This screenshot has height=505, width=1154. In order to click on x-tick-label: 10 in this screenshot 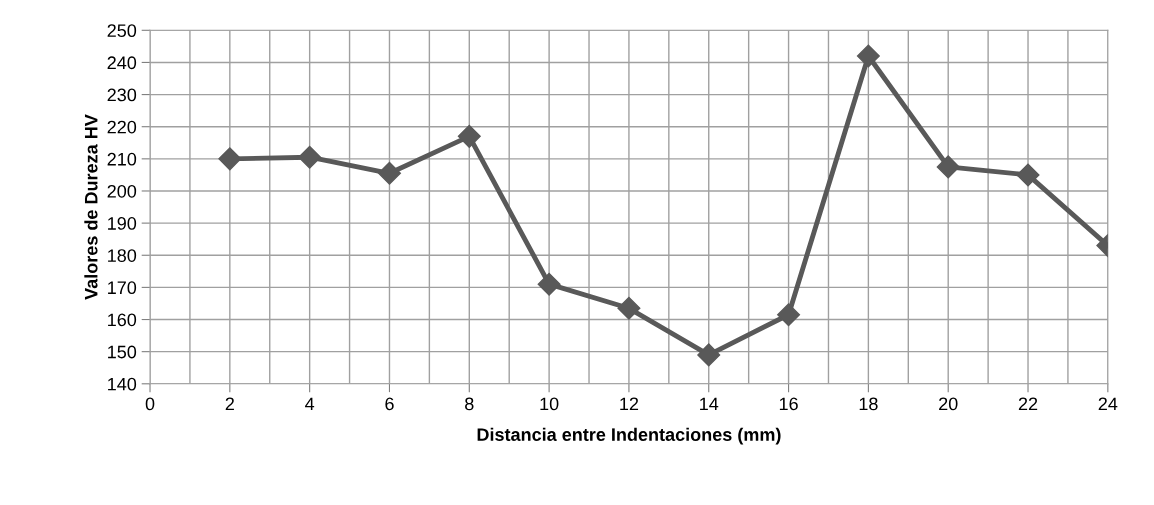, I will do `click(549, 404)`.